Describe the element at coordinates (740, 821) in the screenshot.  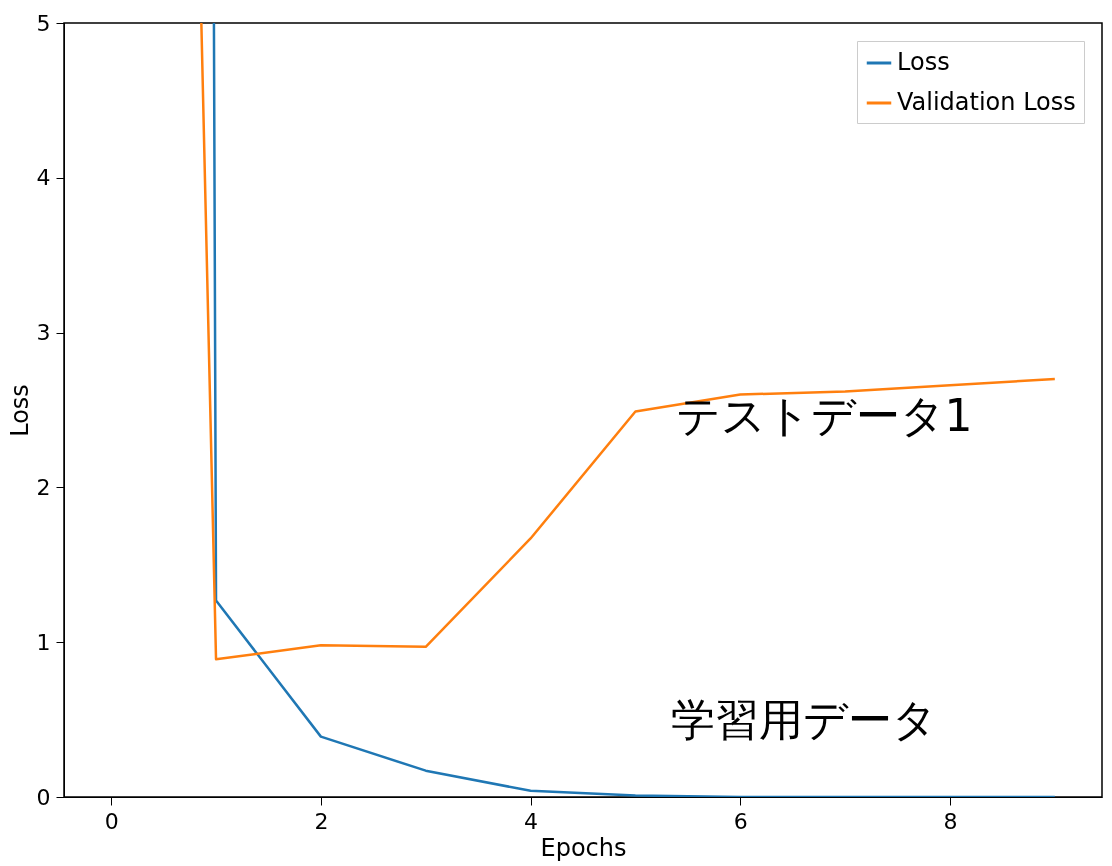
I see `x-tick-label: 6` at that location.